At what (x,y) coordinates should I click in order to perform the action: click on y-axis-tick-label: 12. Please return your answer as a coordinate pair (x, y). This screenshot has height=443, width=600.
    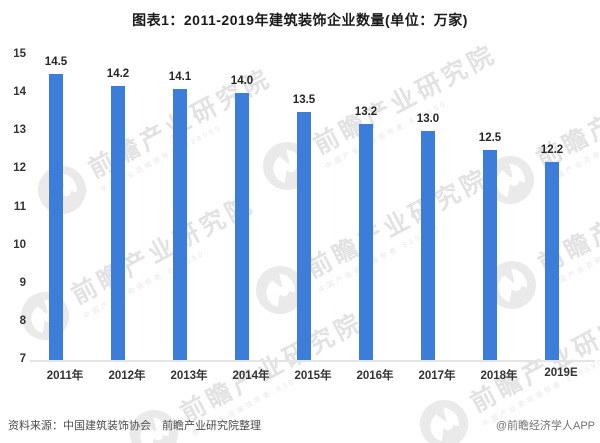
    Looking at the image, I should click on (19, 168).